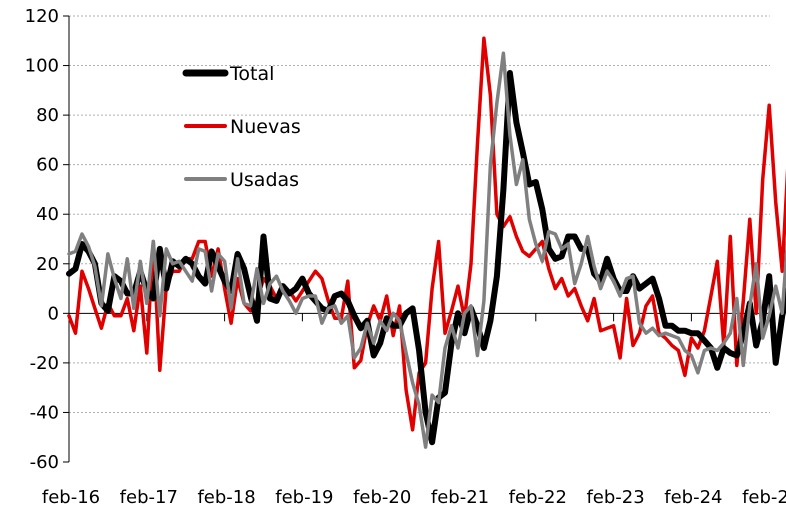 Image resolution: width=786 pixels, height=514 pixels. I want to click on y-tick-label: 0, so click(53, 313).